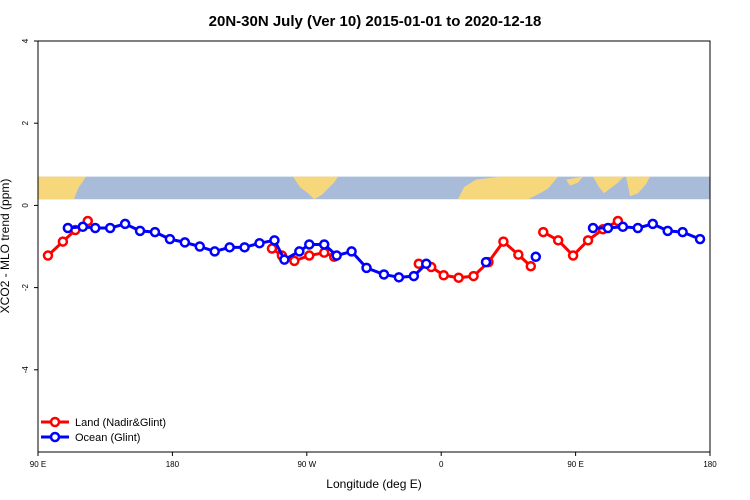  I want to click on legend-item-ocean: Ocean (Glint), so click(90, 437).